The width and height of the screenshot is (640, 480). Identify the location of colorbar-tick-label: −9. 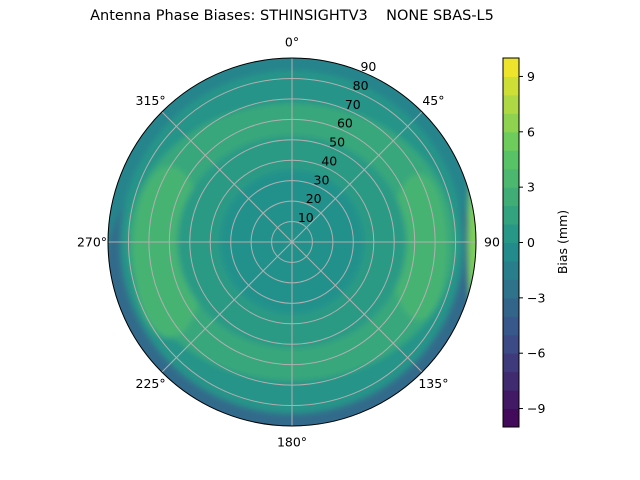
(536, 408).